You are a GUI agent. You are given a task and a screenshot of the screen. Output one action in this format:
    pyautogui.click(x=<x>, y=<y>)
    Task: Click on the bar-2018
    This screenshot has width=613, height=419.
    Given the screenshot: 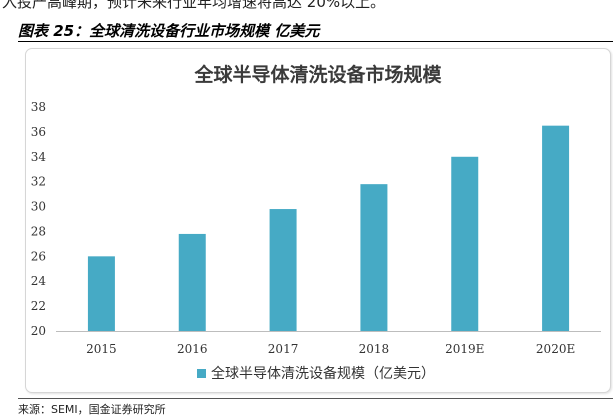 What is the action you would take?
    pyautogui.click(x=374, y=257)
    